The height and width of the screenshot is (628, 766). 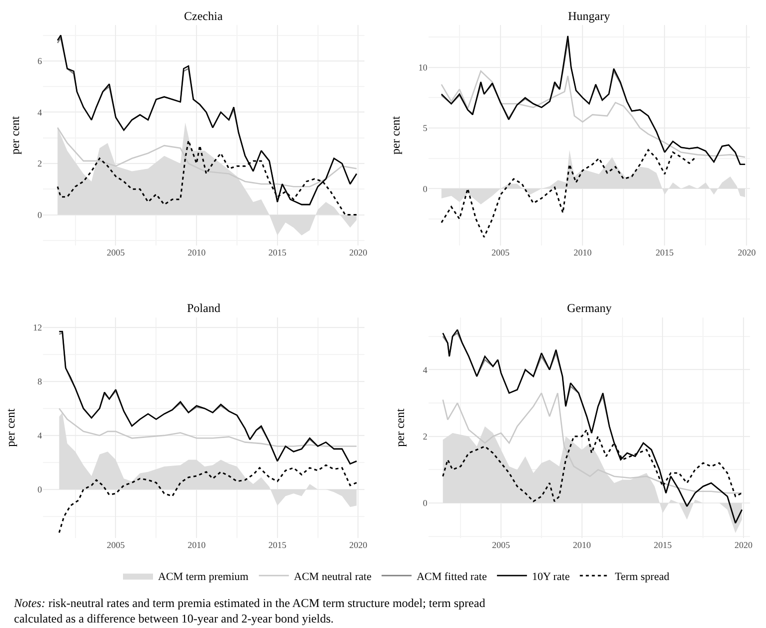 What do you see at coordinates (423, 67) in the screenshot?
I see `y-tick-label: 10` at bounding box center [423, 67].